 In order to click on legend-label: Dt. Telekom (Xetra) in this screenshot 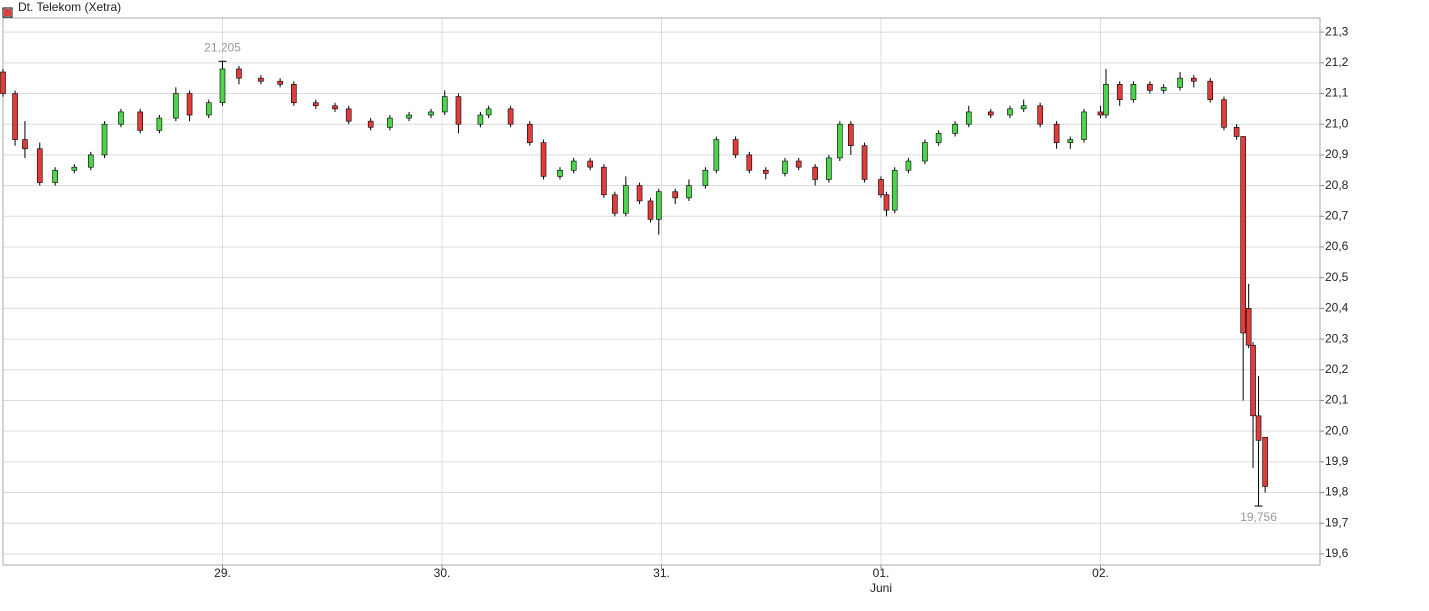, I will do `click(69, 7)`.